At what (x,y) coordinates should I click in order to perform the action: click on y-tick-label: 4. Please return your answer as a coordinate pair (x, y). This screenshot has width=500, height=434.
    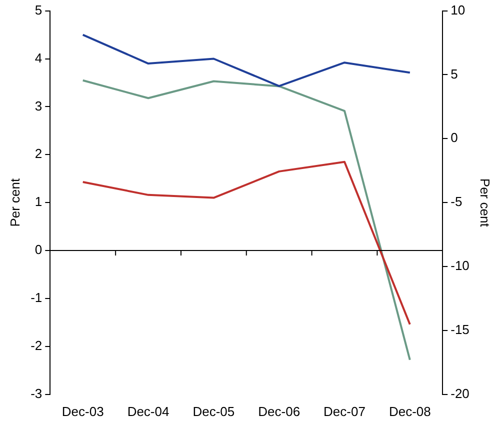
    Looking at the image, I should click on (38, 58).